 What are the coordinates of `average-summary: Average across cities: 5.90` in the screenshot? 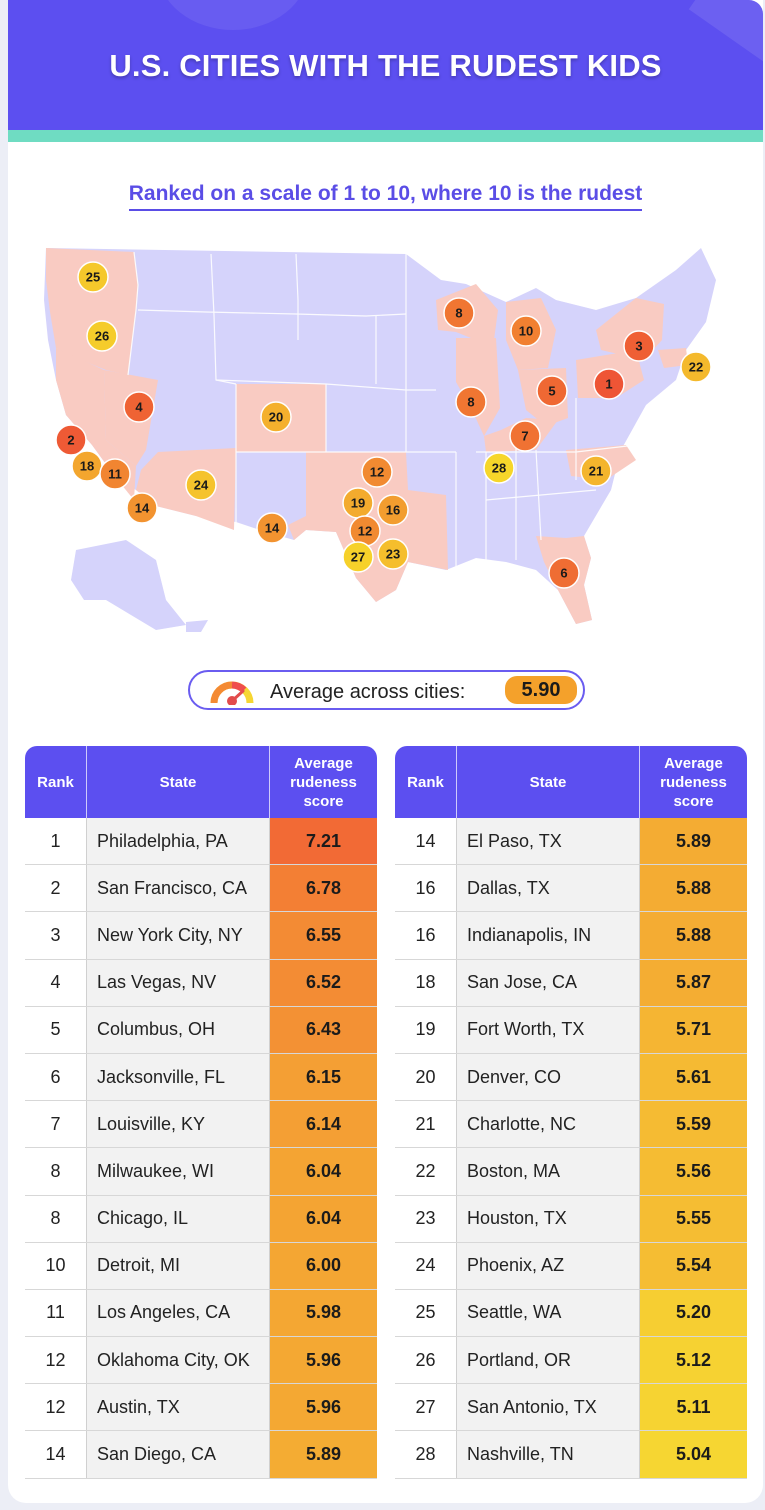 It's located at (386, 690).